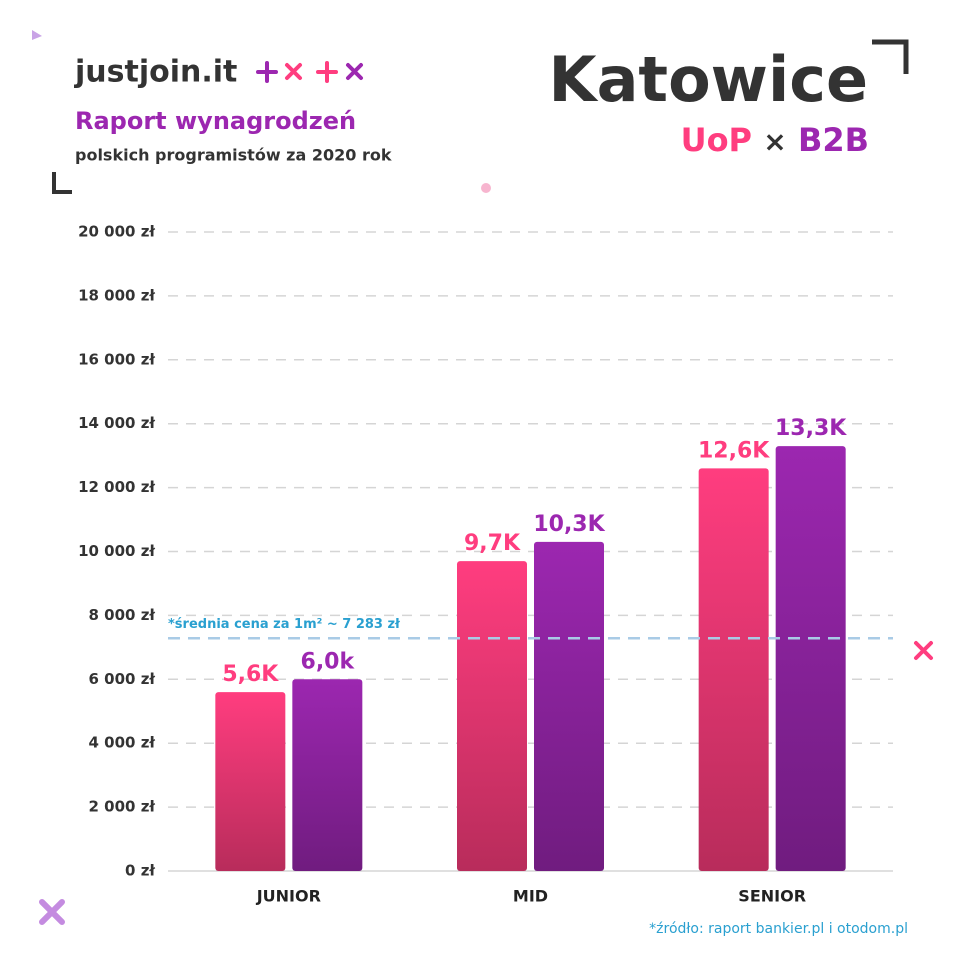  Describe the element at coordinates (122, 679) in the screenshot. I see `y-tick-label: 6 000 zł` at that location.